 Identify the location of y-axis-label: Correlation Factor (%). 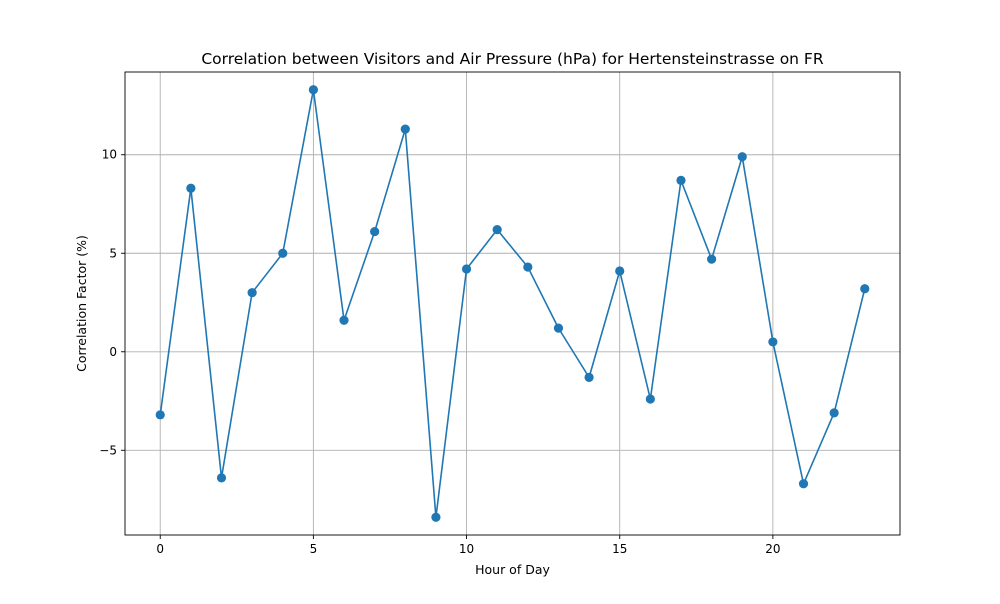
(81, 303).